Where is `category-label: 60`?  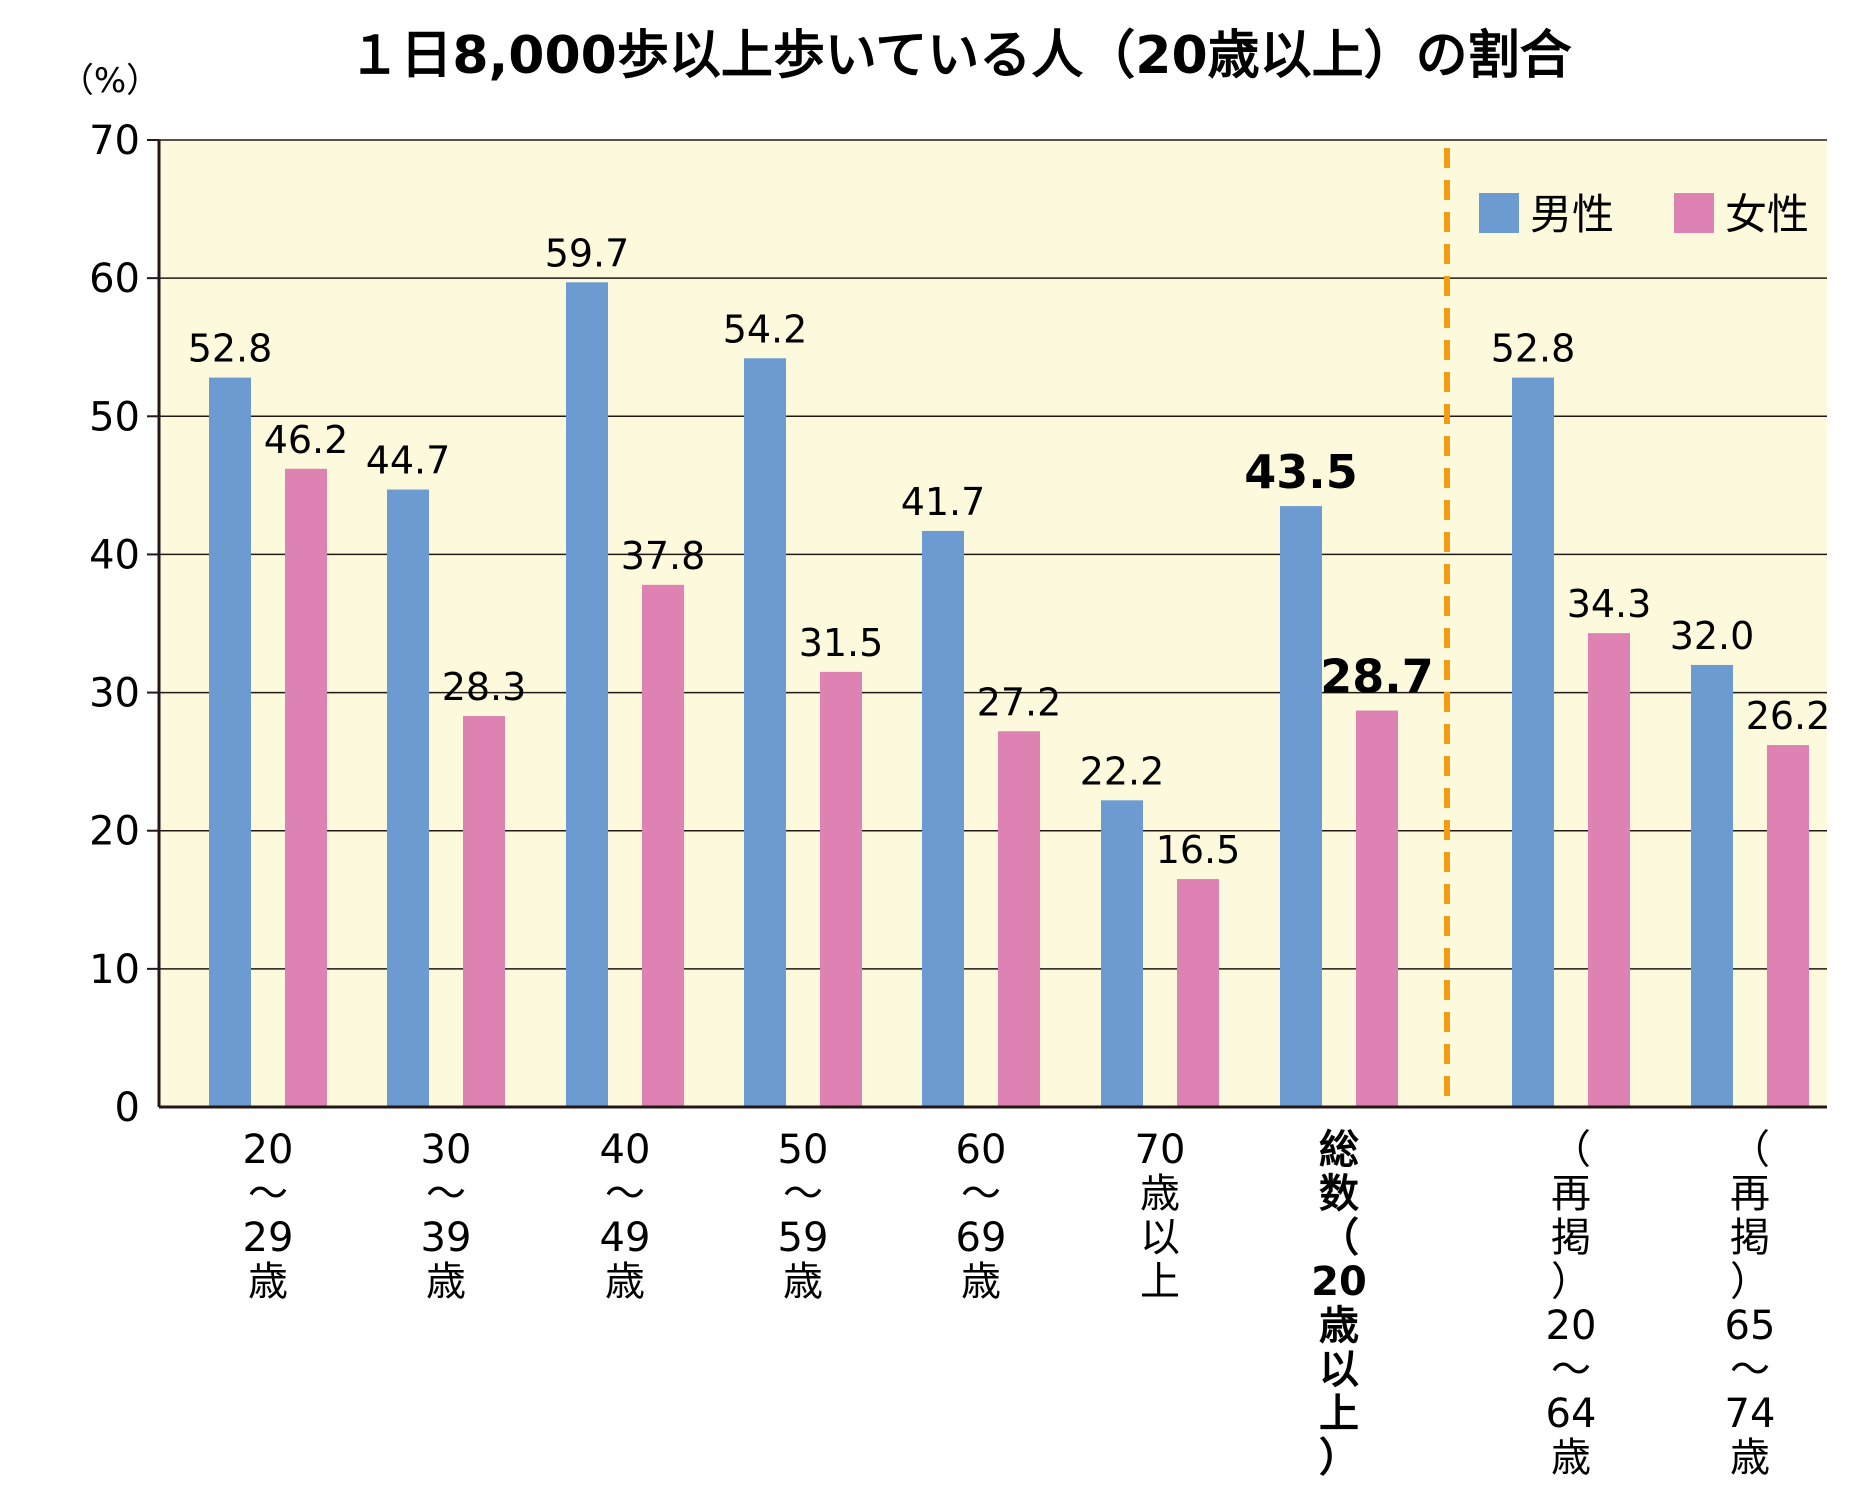 category-label: 60 is located at coordinates (981, 1150).